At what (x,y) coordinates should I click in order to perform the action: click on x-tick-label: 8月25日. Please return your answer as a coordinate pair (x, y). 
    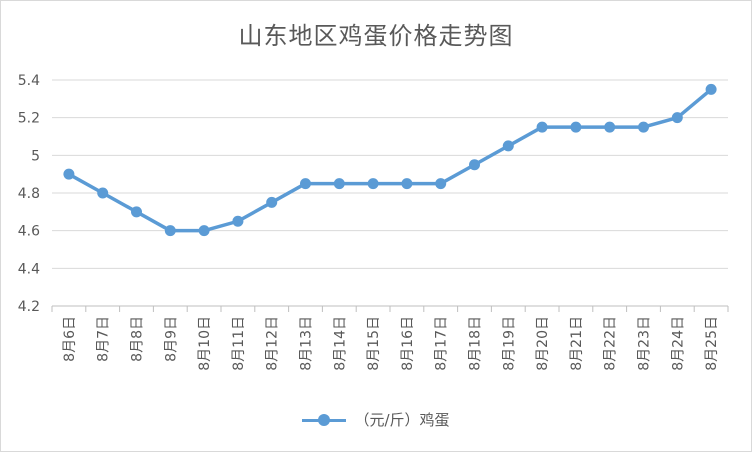
    Looking at the image, I should click on (712, 343).